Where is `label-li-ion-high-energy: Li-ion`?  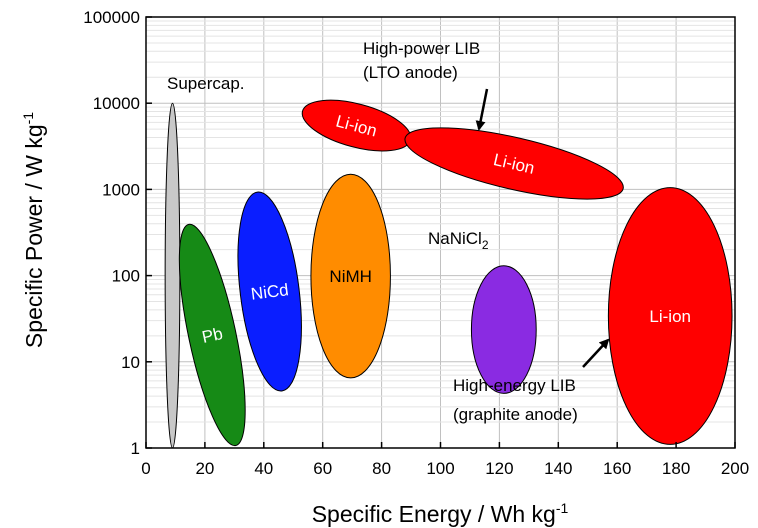
label-li-ion-high-energy: Li-ion is located at coordinates (670, 316).